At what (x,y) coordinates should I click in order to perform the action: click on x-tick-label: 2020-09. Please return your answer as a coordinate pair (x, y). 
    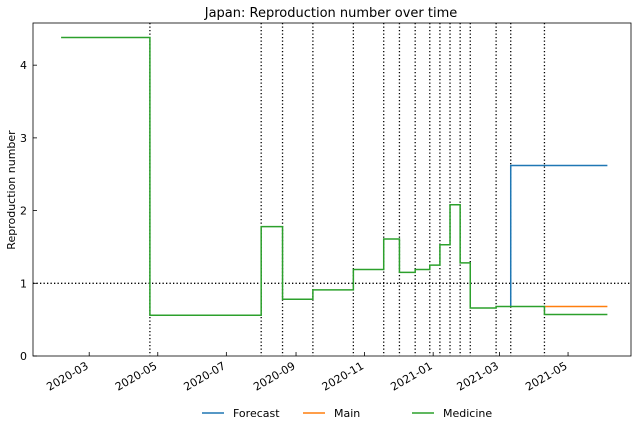
    Looking at the image, I should click on (274, 376).